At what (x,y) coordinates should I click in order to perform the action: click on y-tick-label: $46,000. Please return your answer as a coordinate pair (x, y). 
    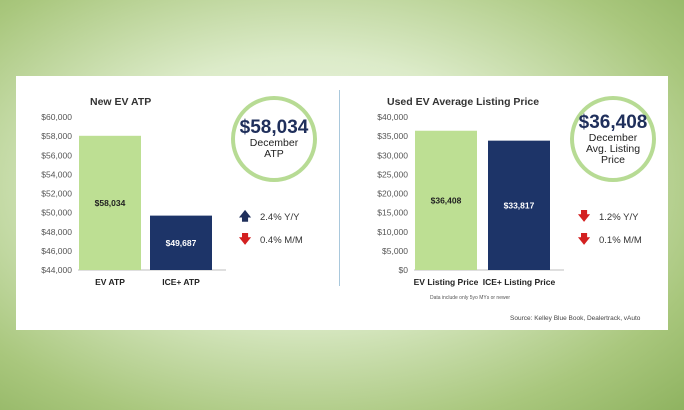
    Looking at the image, I should click on (56, 251).